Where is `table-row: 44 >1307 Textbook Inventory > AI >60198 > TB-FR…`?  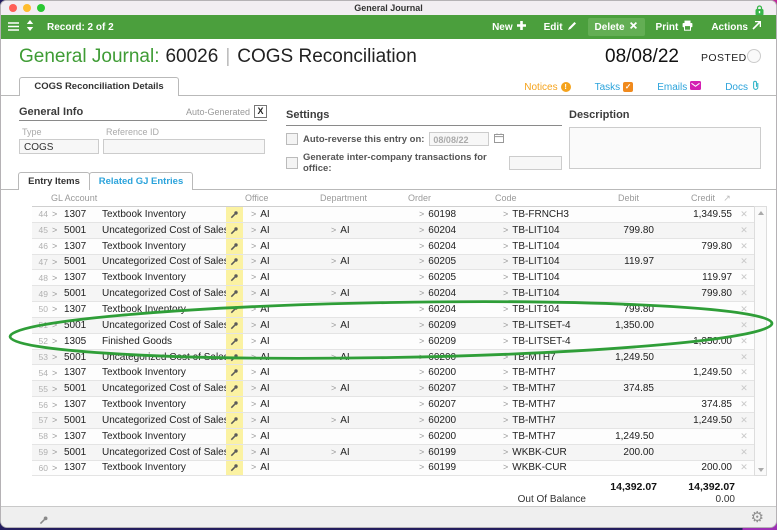
table-row: 44 >1307 Textbook Inventory > AI >60198 > TB-FR… is located at coordinates (393, 215).